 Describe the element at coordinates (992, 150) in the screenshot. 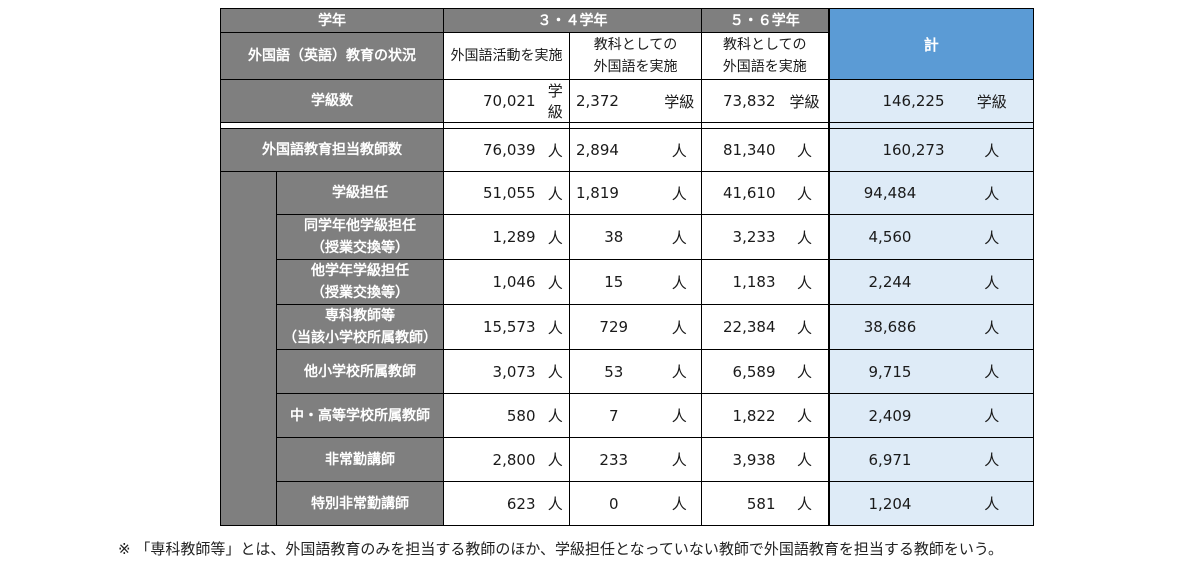

I see `teachers-total-unit-4: 人` at that location.